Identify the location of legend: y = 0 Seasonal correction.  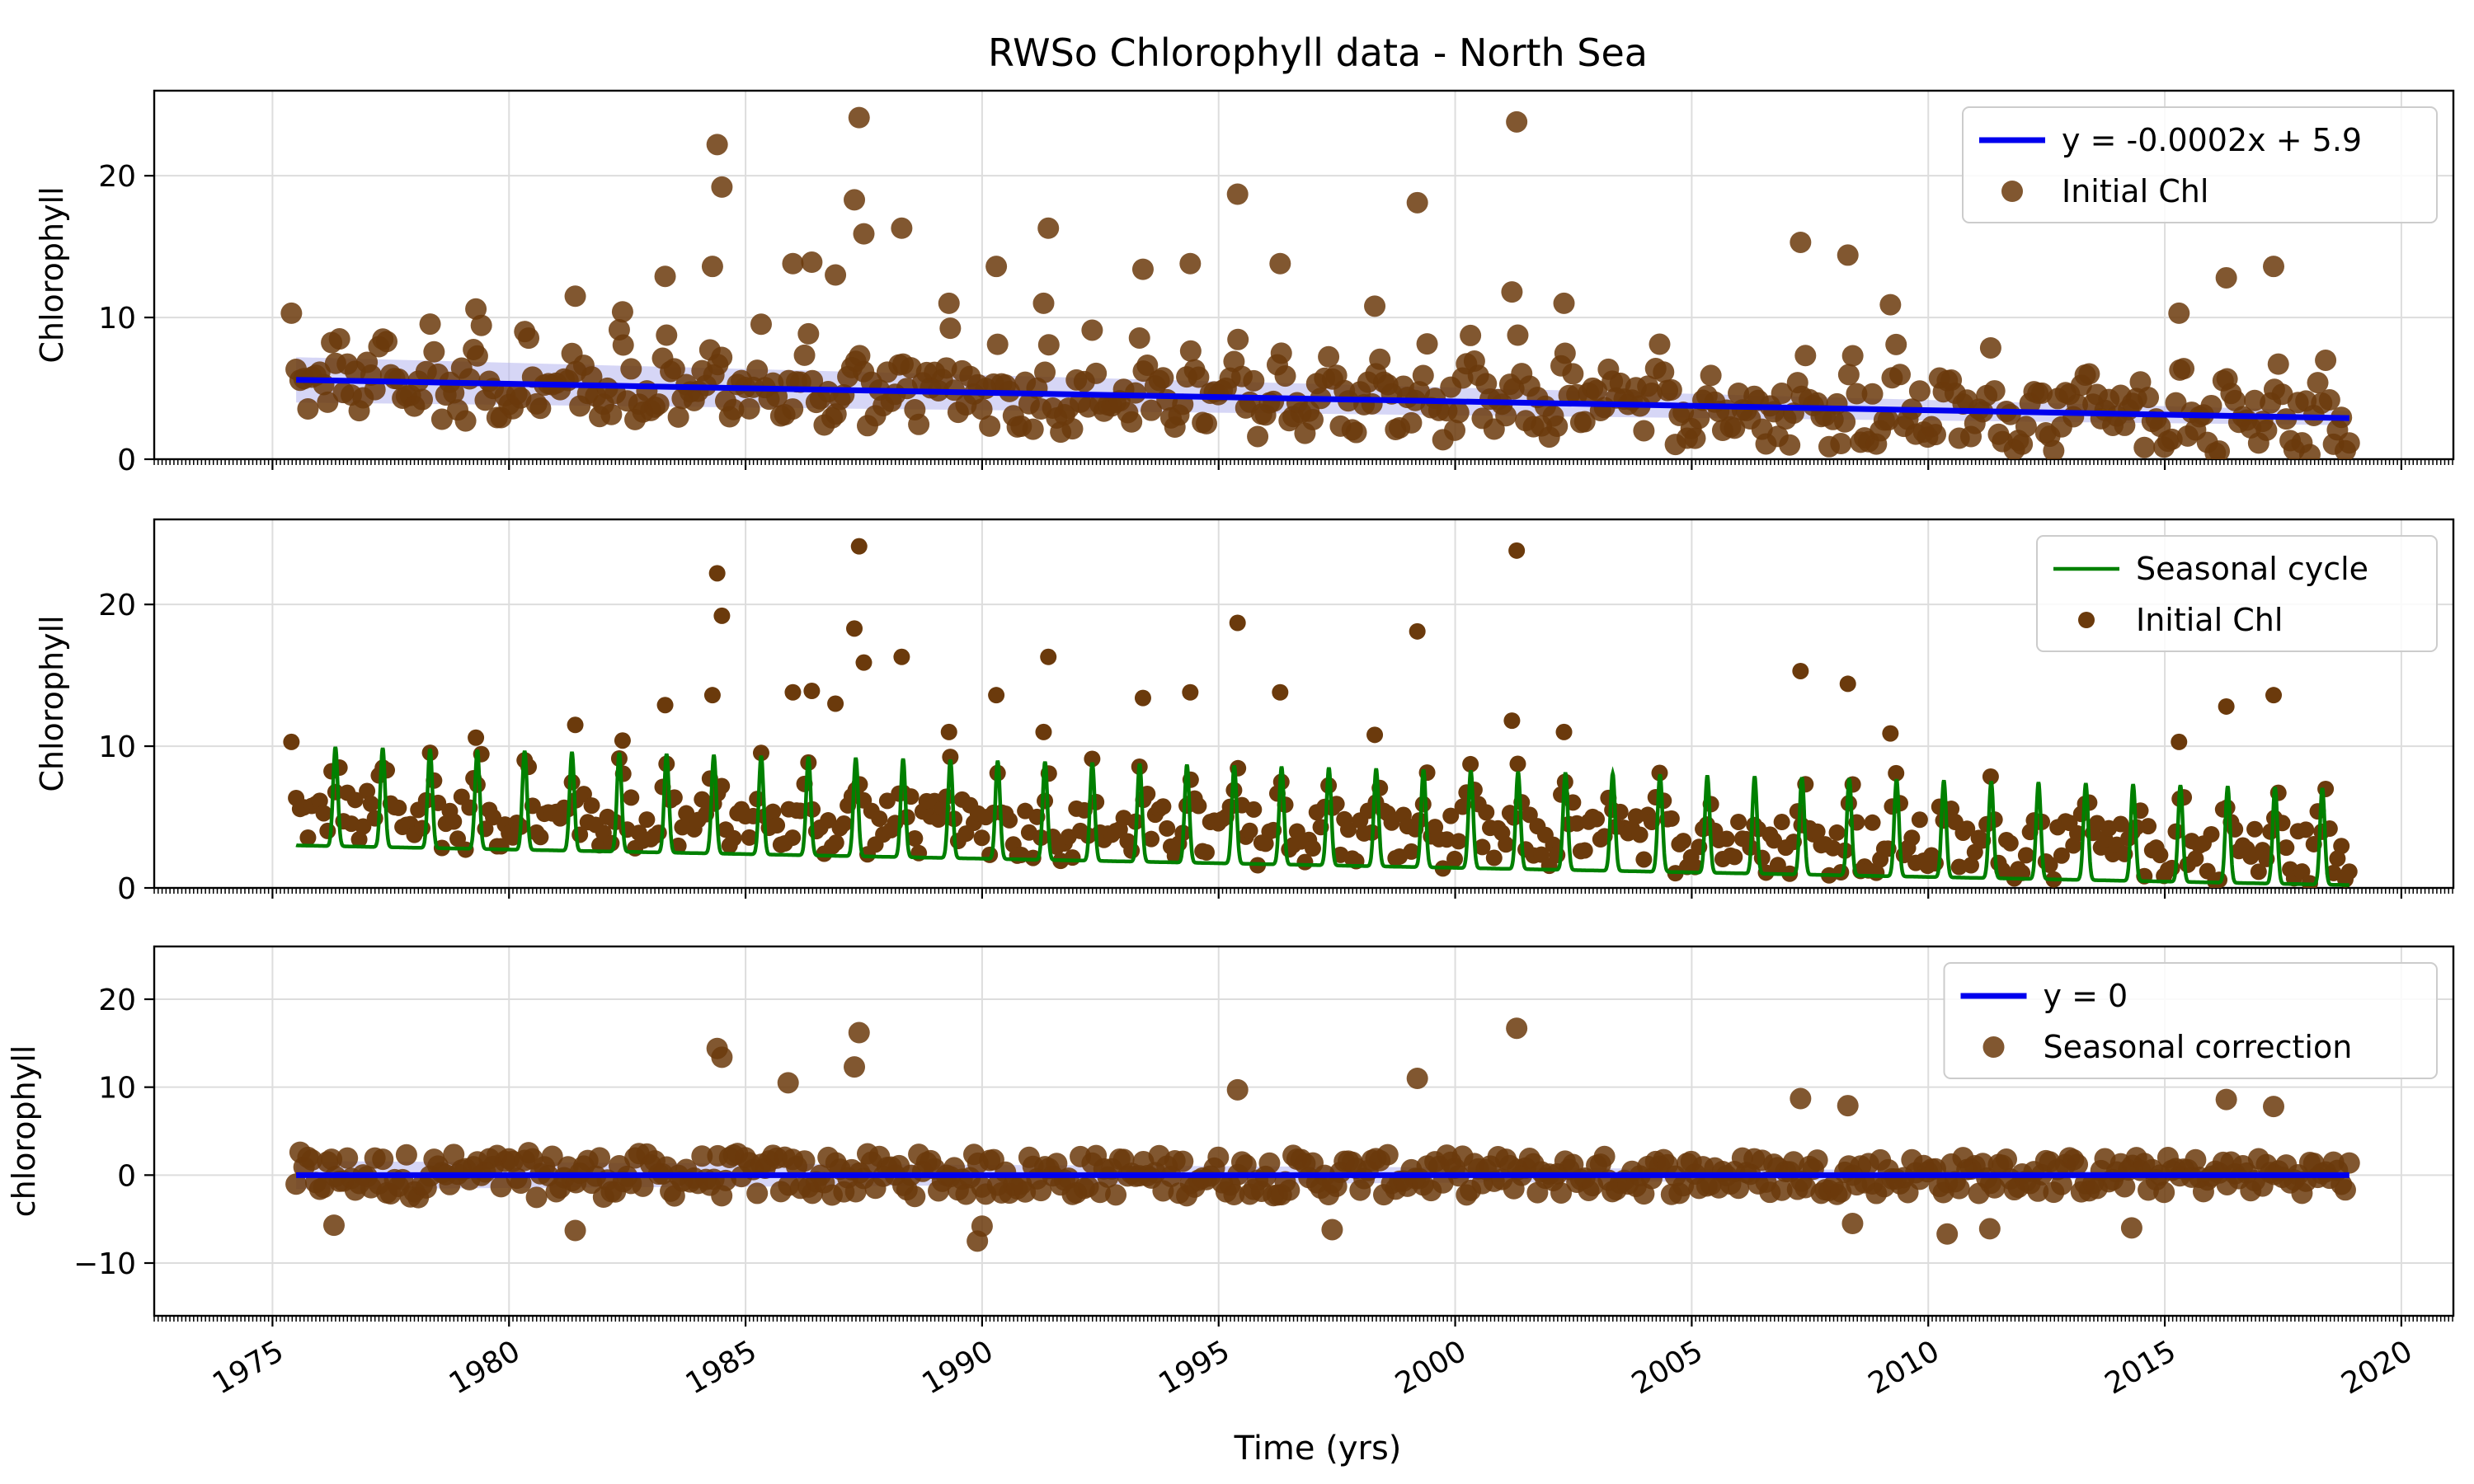
(2190, 1020).